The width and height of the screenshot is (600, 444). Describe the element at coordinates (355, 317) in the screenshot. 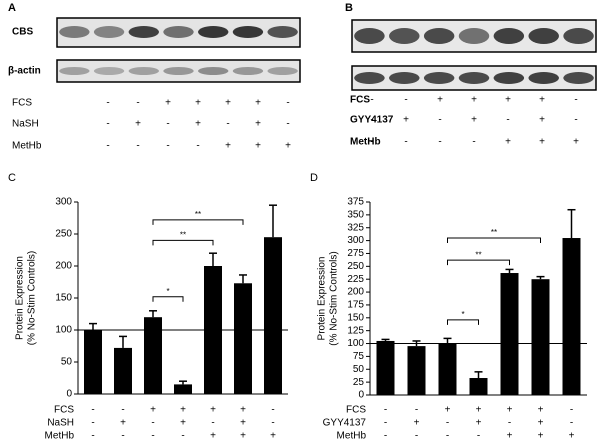

I see `y-tick-label: 150` at that location.